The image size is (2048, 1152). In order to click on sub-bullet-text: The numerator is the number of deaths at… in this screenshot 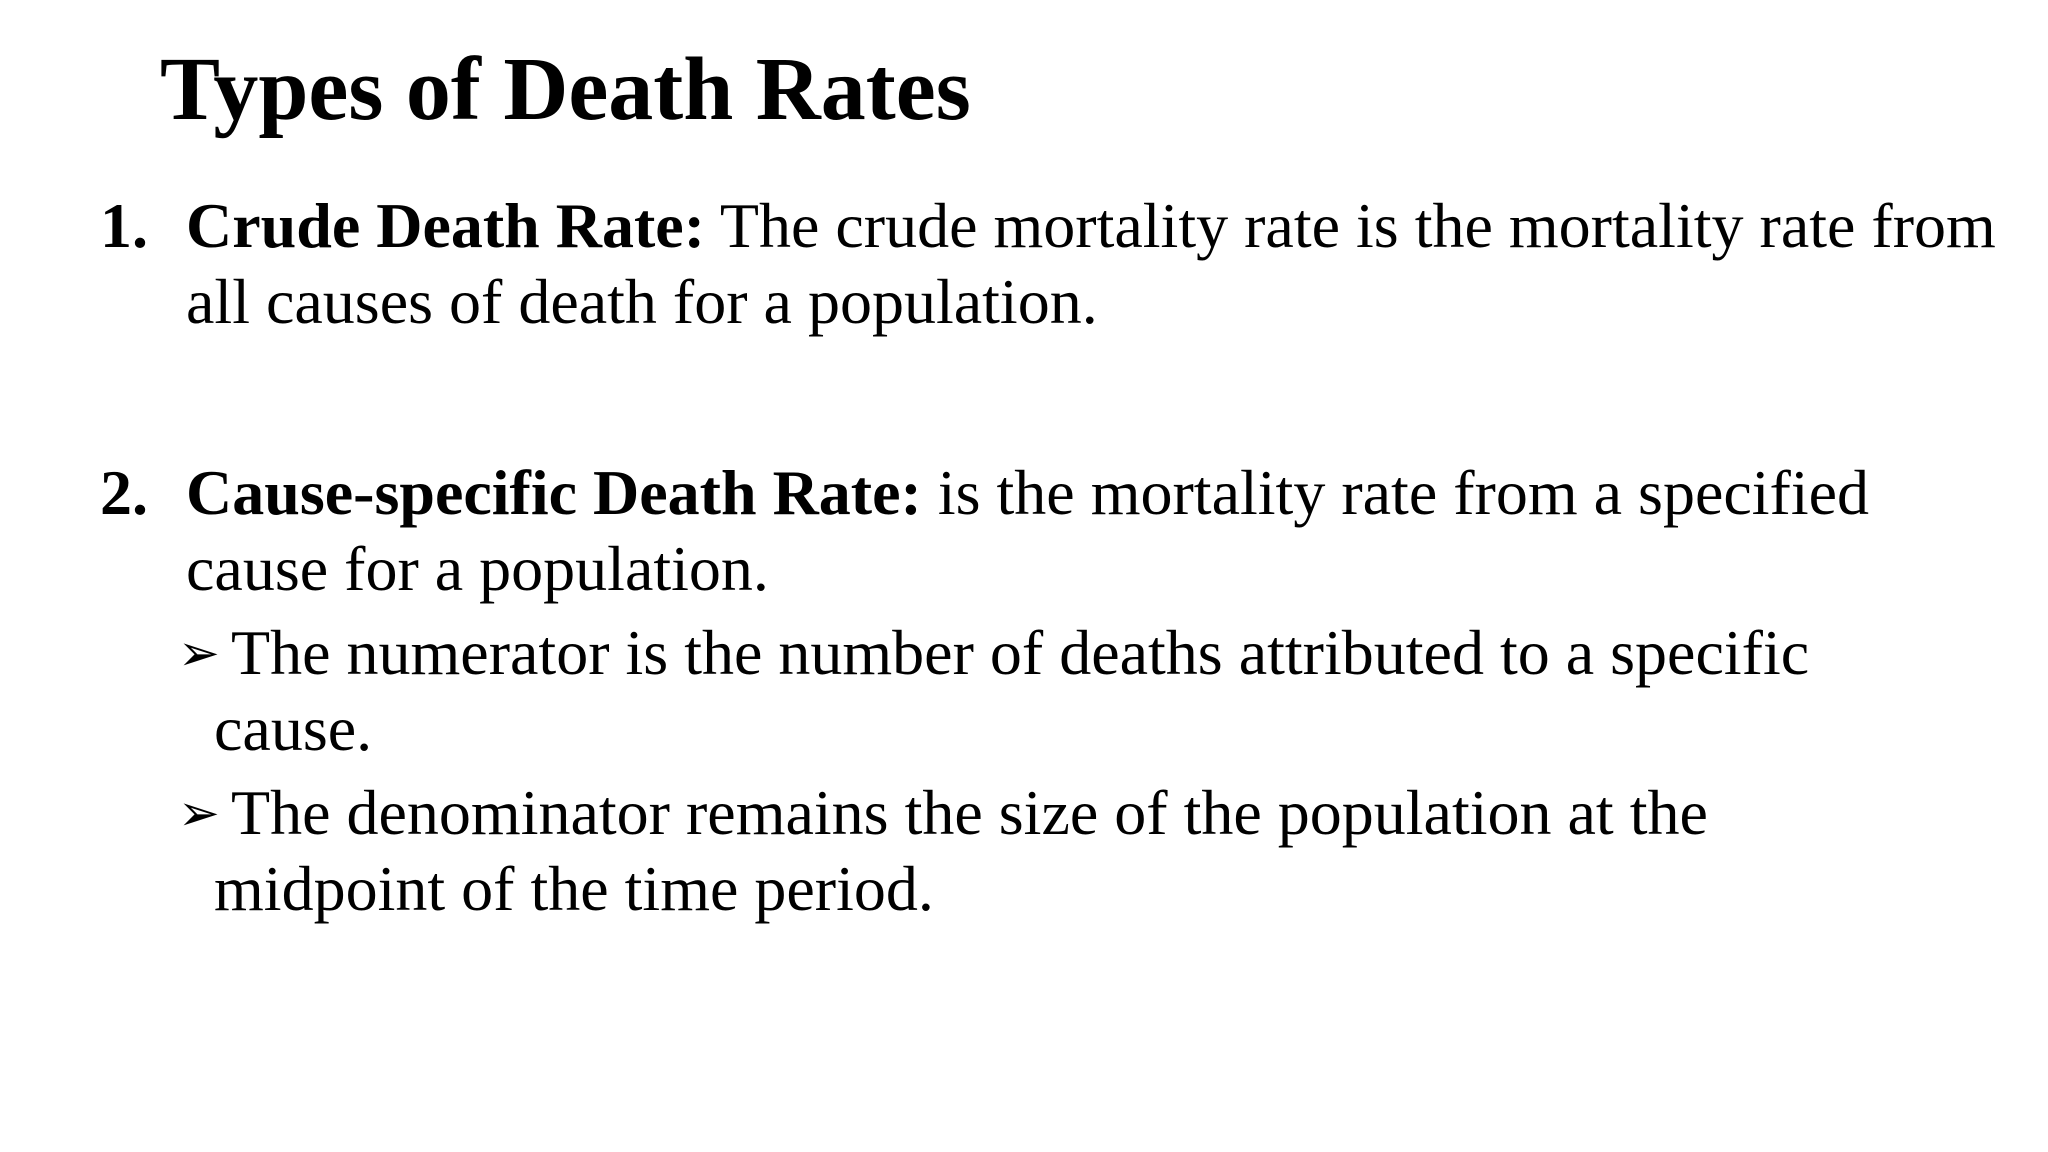, I will do `click(1012, 690)`.